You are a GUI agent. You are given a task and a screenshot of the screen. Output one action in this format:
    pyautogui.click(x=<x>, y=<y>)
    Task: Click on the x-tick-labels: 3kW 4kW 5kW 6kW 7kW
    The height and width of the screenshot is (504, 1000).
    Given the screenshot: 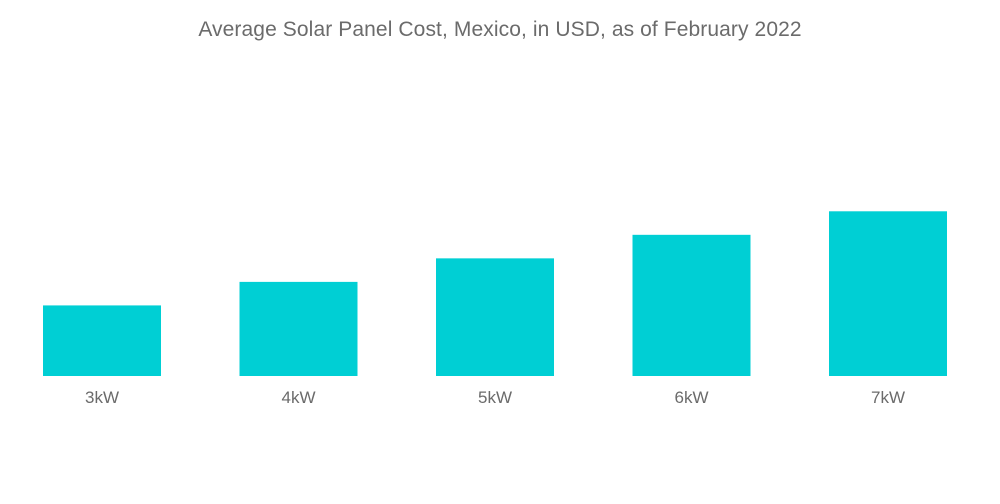 What is the action you would take?
    pyautogui.click(x=495, y=397)
    